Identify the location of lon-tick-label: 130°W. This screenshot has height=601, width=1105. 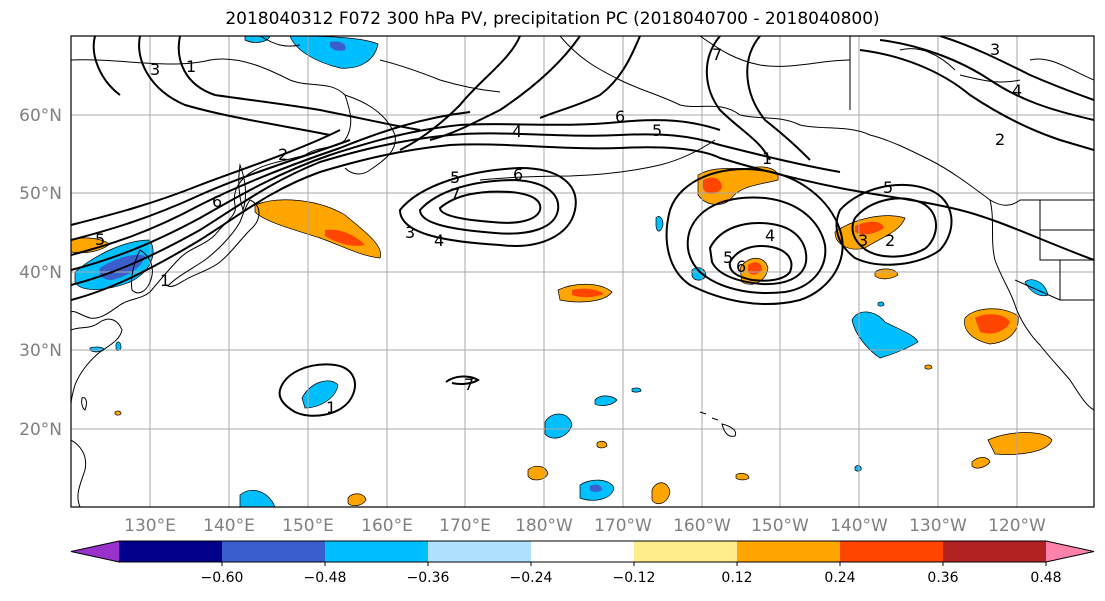
(938, 526).